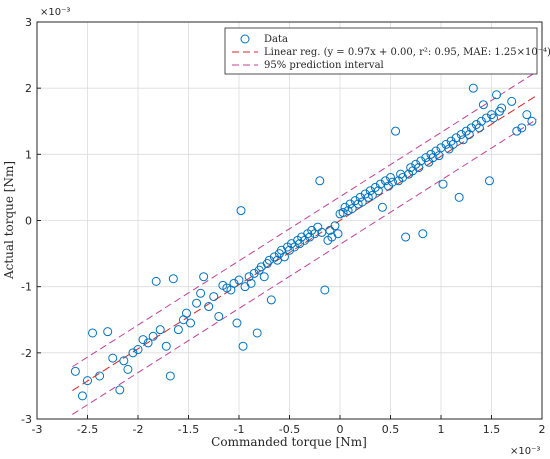 The height and width of the screenshot is (459, 550). Describe the element at coordinates (138, 429) in the screenshot. I see `x-tick-label: -2` at that location.